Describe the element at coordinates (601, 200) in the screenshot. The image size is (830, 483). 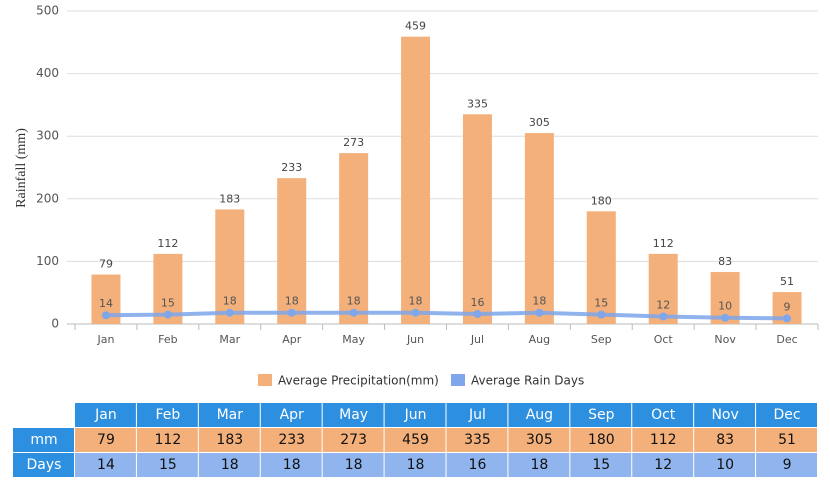
I see `data-label: 180` at that location.